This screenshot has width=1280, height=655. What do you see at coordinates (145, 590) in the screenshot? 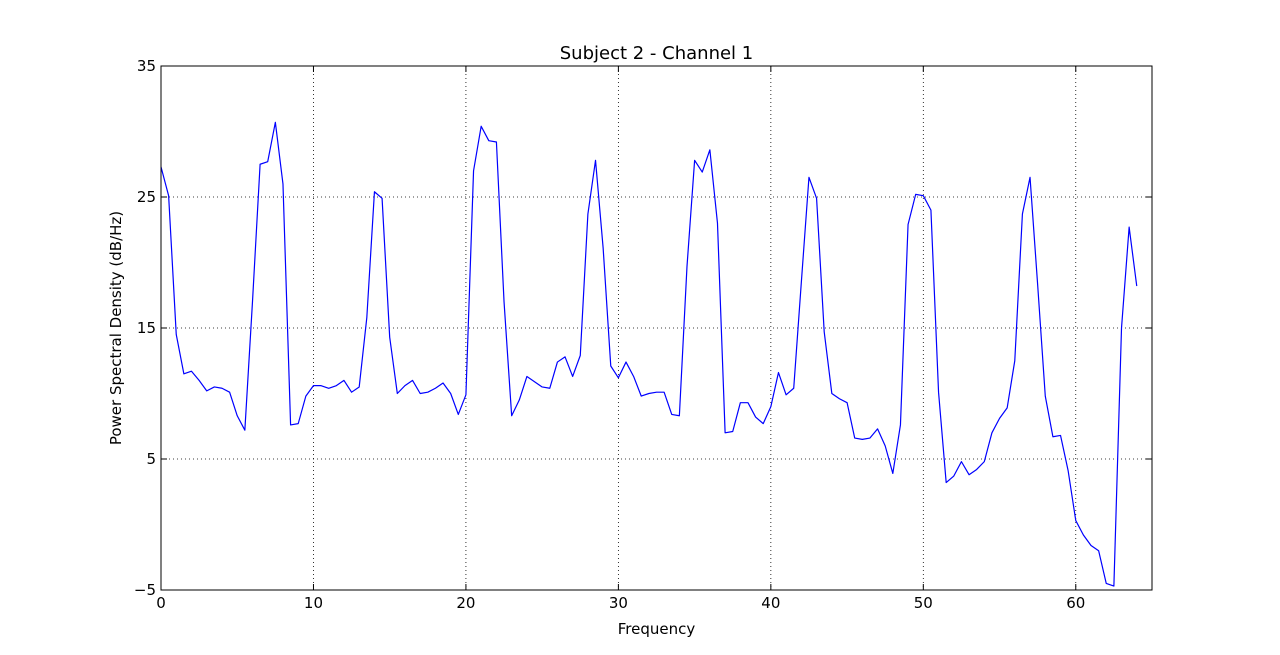
I see `y-tick-label: −5` at bounding box center [145, 590].